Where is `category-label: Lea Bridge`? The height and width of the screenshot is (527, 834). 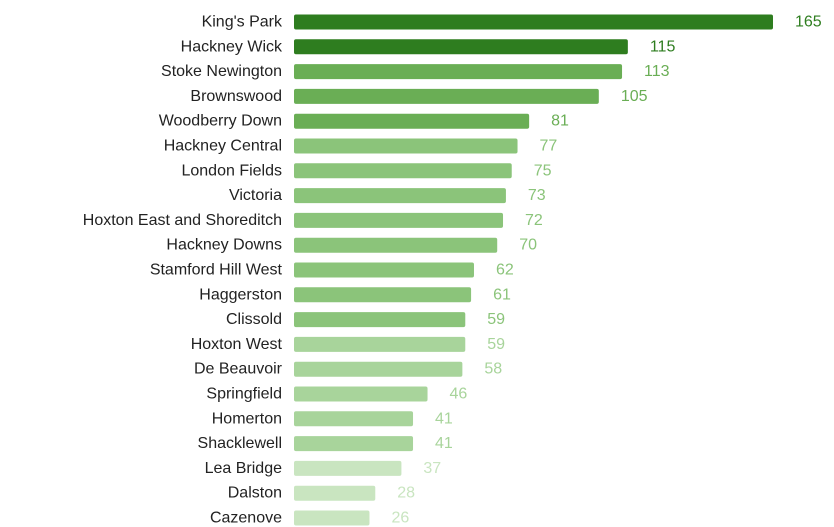 category-label: Lea Bridge is located at coordinates (243, 468).